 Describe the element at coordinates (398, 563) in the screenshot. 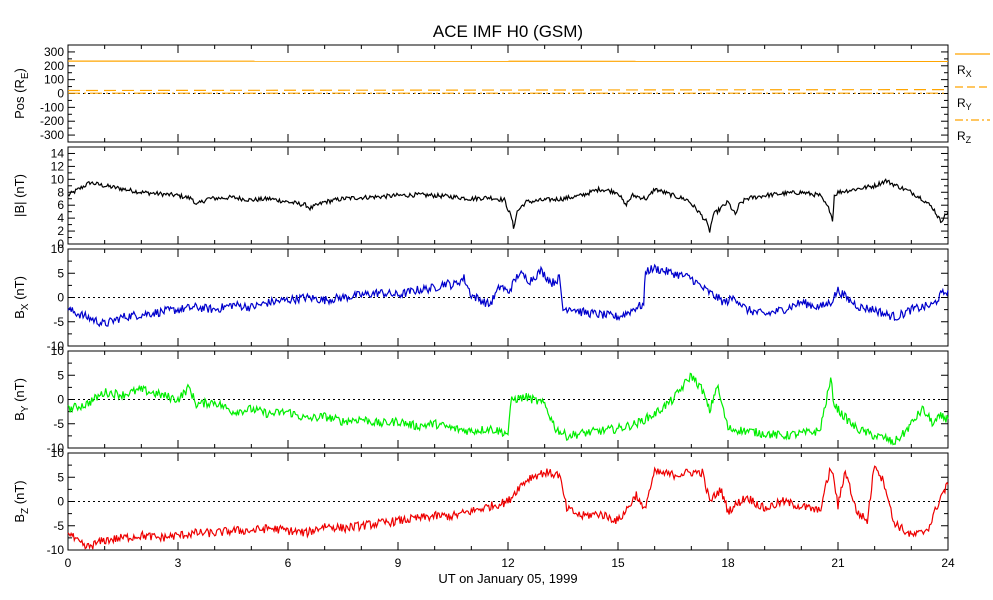

I see `x-tick-label: 9` at that location.